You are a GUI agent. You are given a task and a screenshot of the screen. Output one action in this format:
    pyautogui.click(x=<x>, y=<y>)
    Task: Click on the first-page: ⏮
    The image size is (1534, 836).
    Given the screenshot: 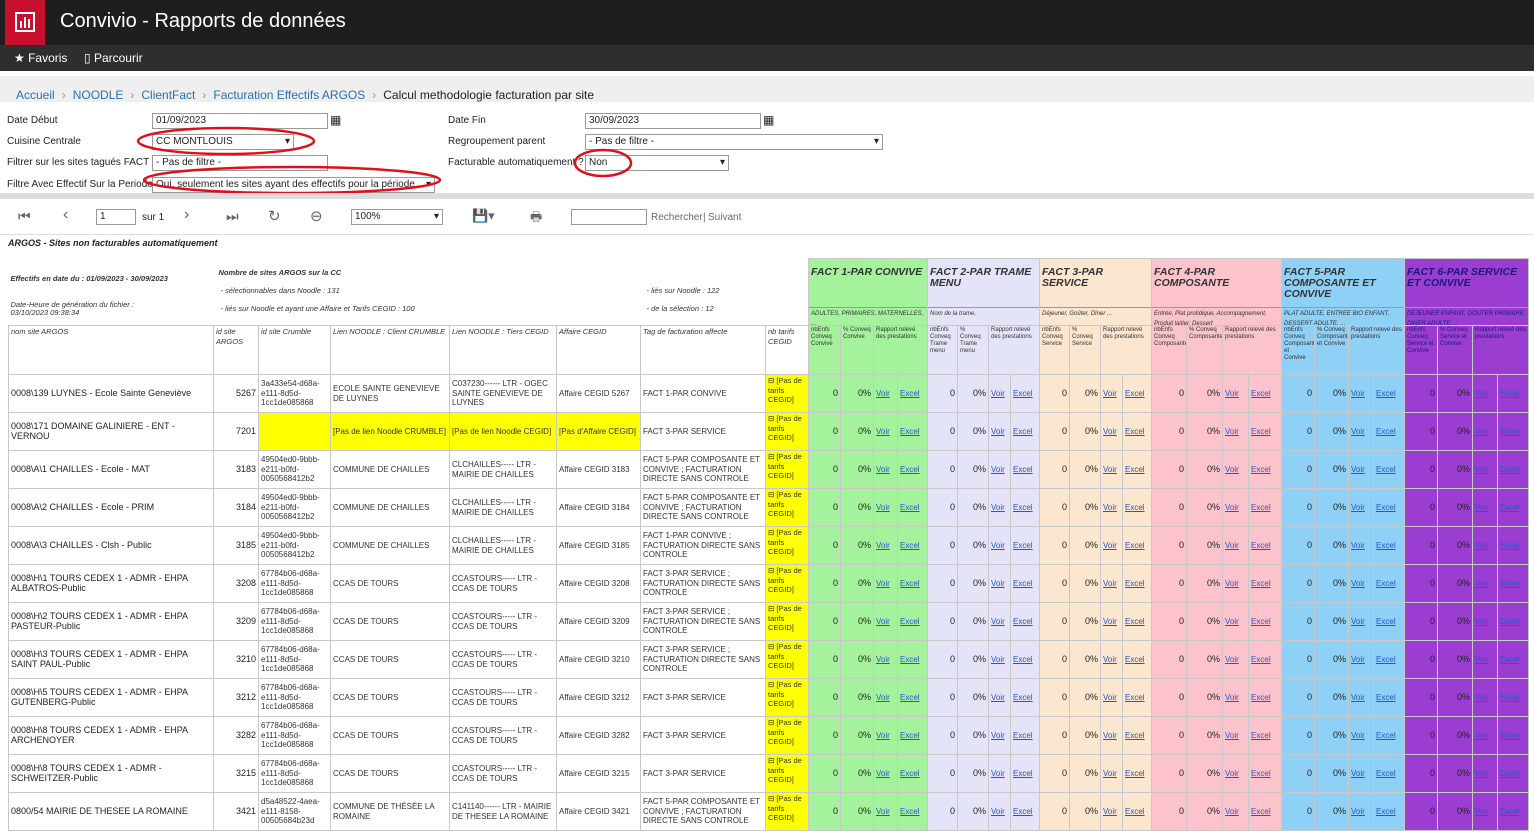 What is the action you would take?
    pyautogui.click(x=24, y=216)
    